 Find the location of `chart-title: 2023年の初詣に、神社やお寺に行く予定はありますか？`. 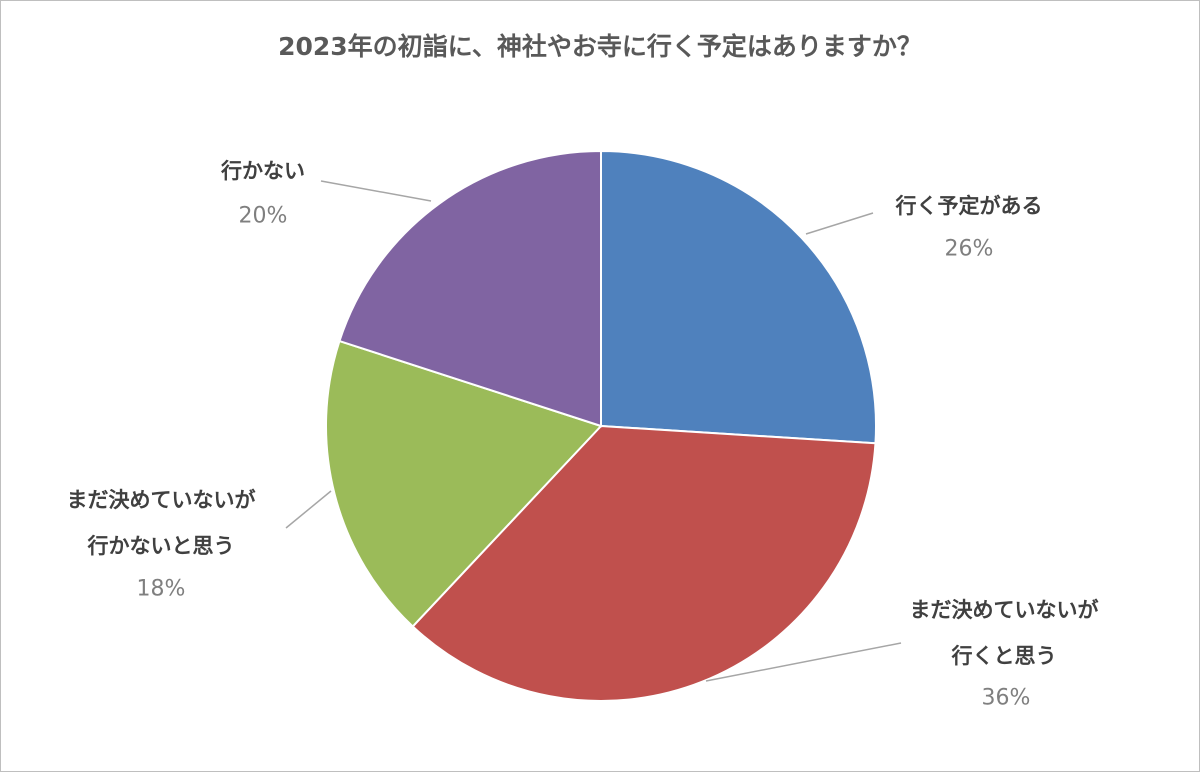

chart-title: 2023年の初詣に、神社やお寺に行く予定はありますか？ is located at coordinates (600, 46).